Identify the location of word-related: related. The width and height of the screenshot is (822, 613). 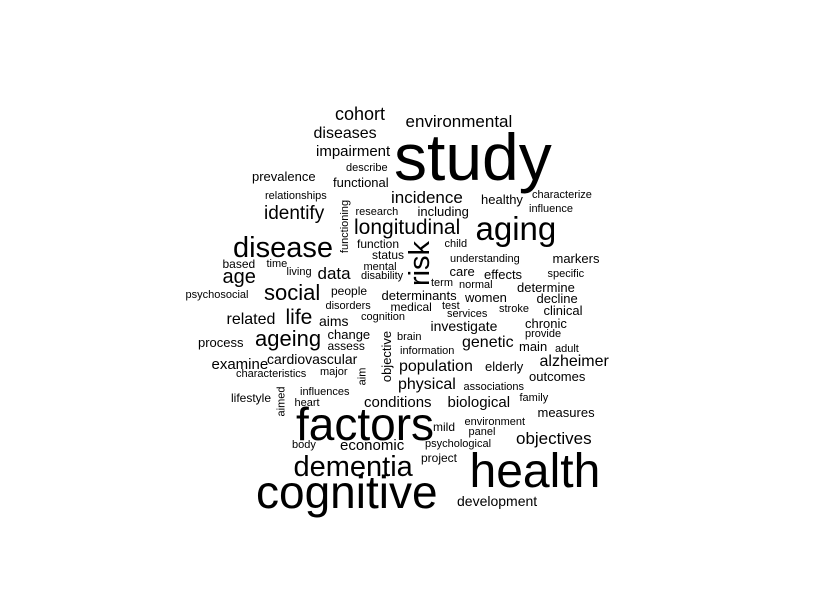
(251, 319).